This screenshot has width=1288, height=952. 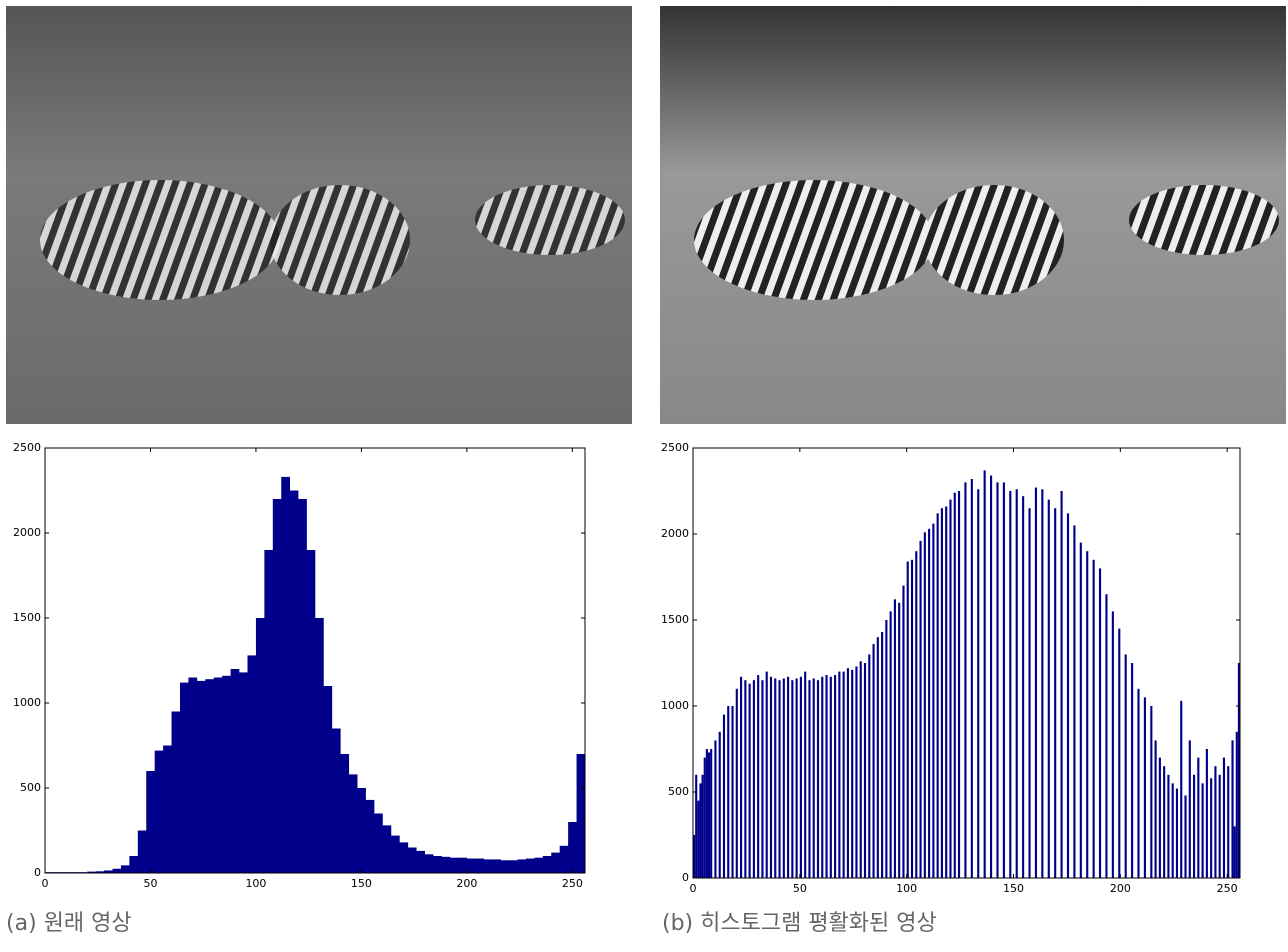 I want to click on x-tick-label: 150, so click(x=1013, y=888).